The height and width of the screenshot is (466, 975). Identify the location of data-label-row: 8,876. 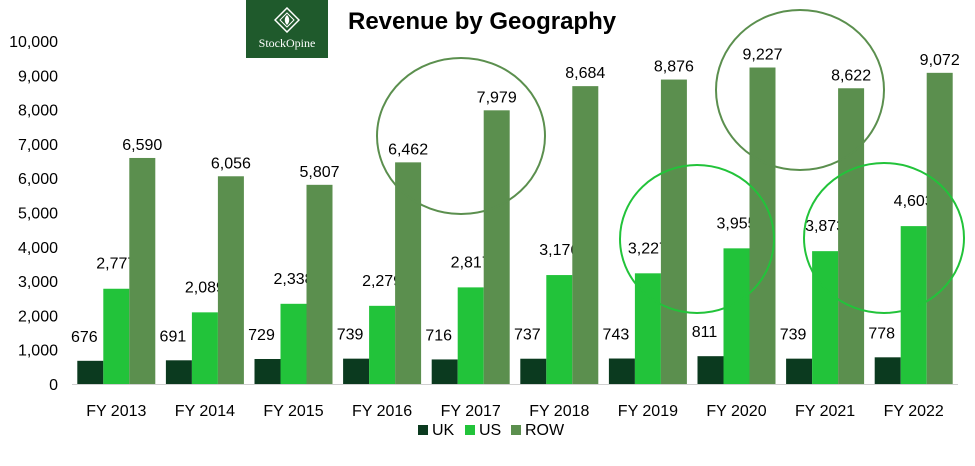
(674, 67).